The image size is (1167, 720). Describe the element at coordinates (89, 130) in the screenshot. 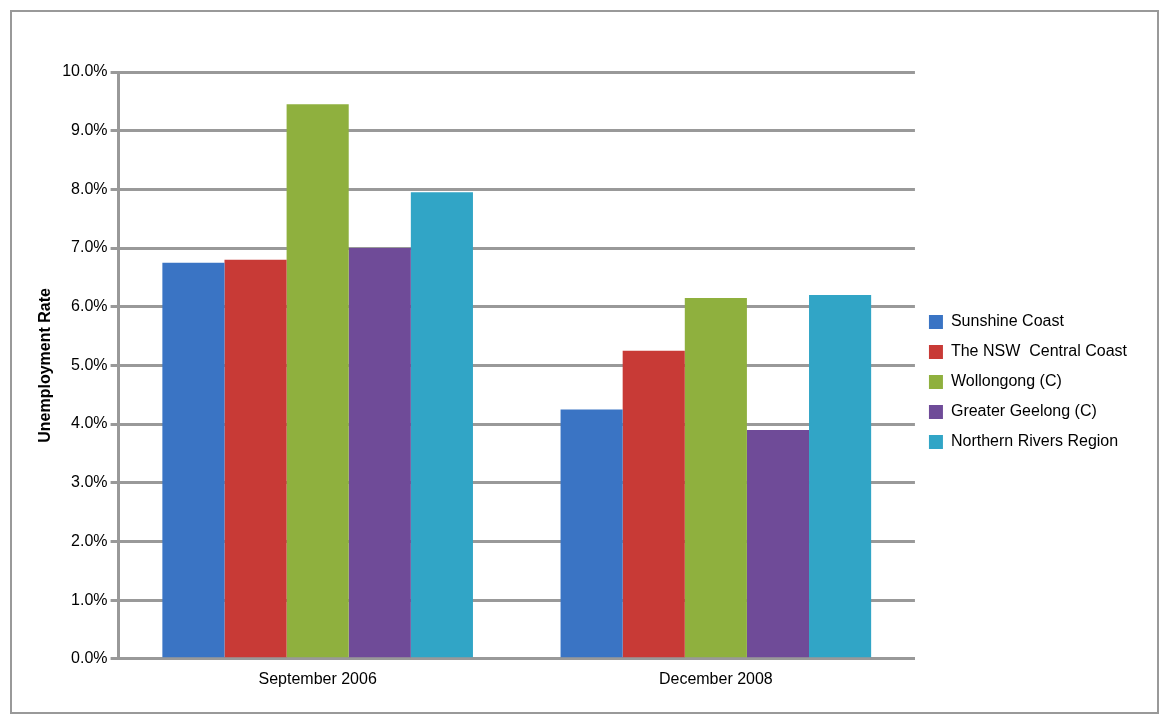

I see `y-tick-label: 9.0%` at that location.